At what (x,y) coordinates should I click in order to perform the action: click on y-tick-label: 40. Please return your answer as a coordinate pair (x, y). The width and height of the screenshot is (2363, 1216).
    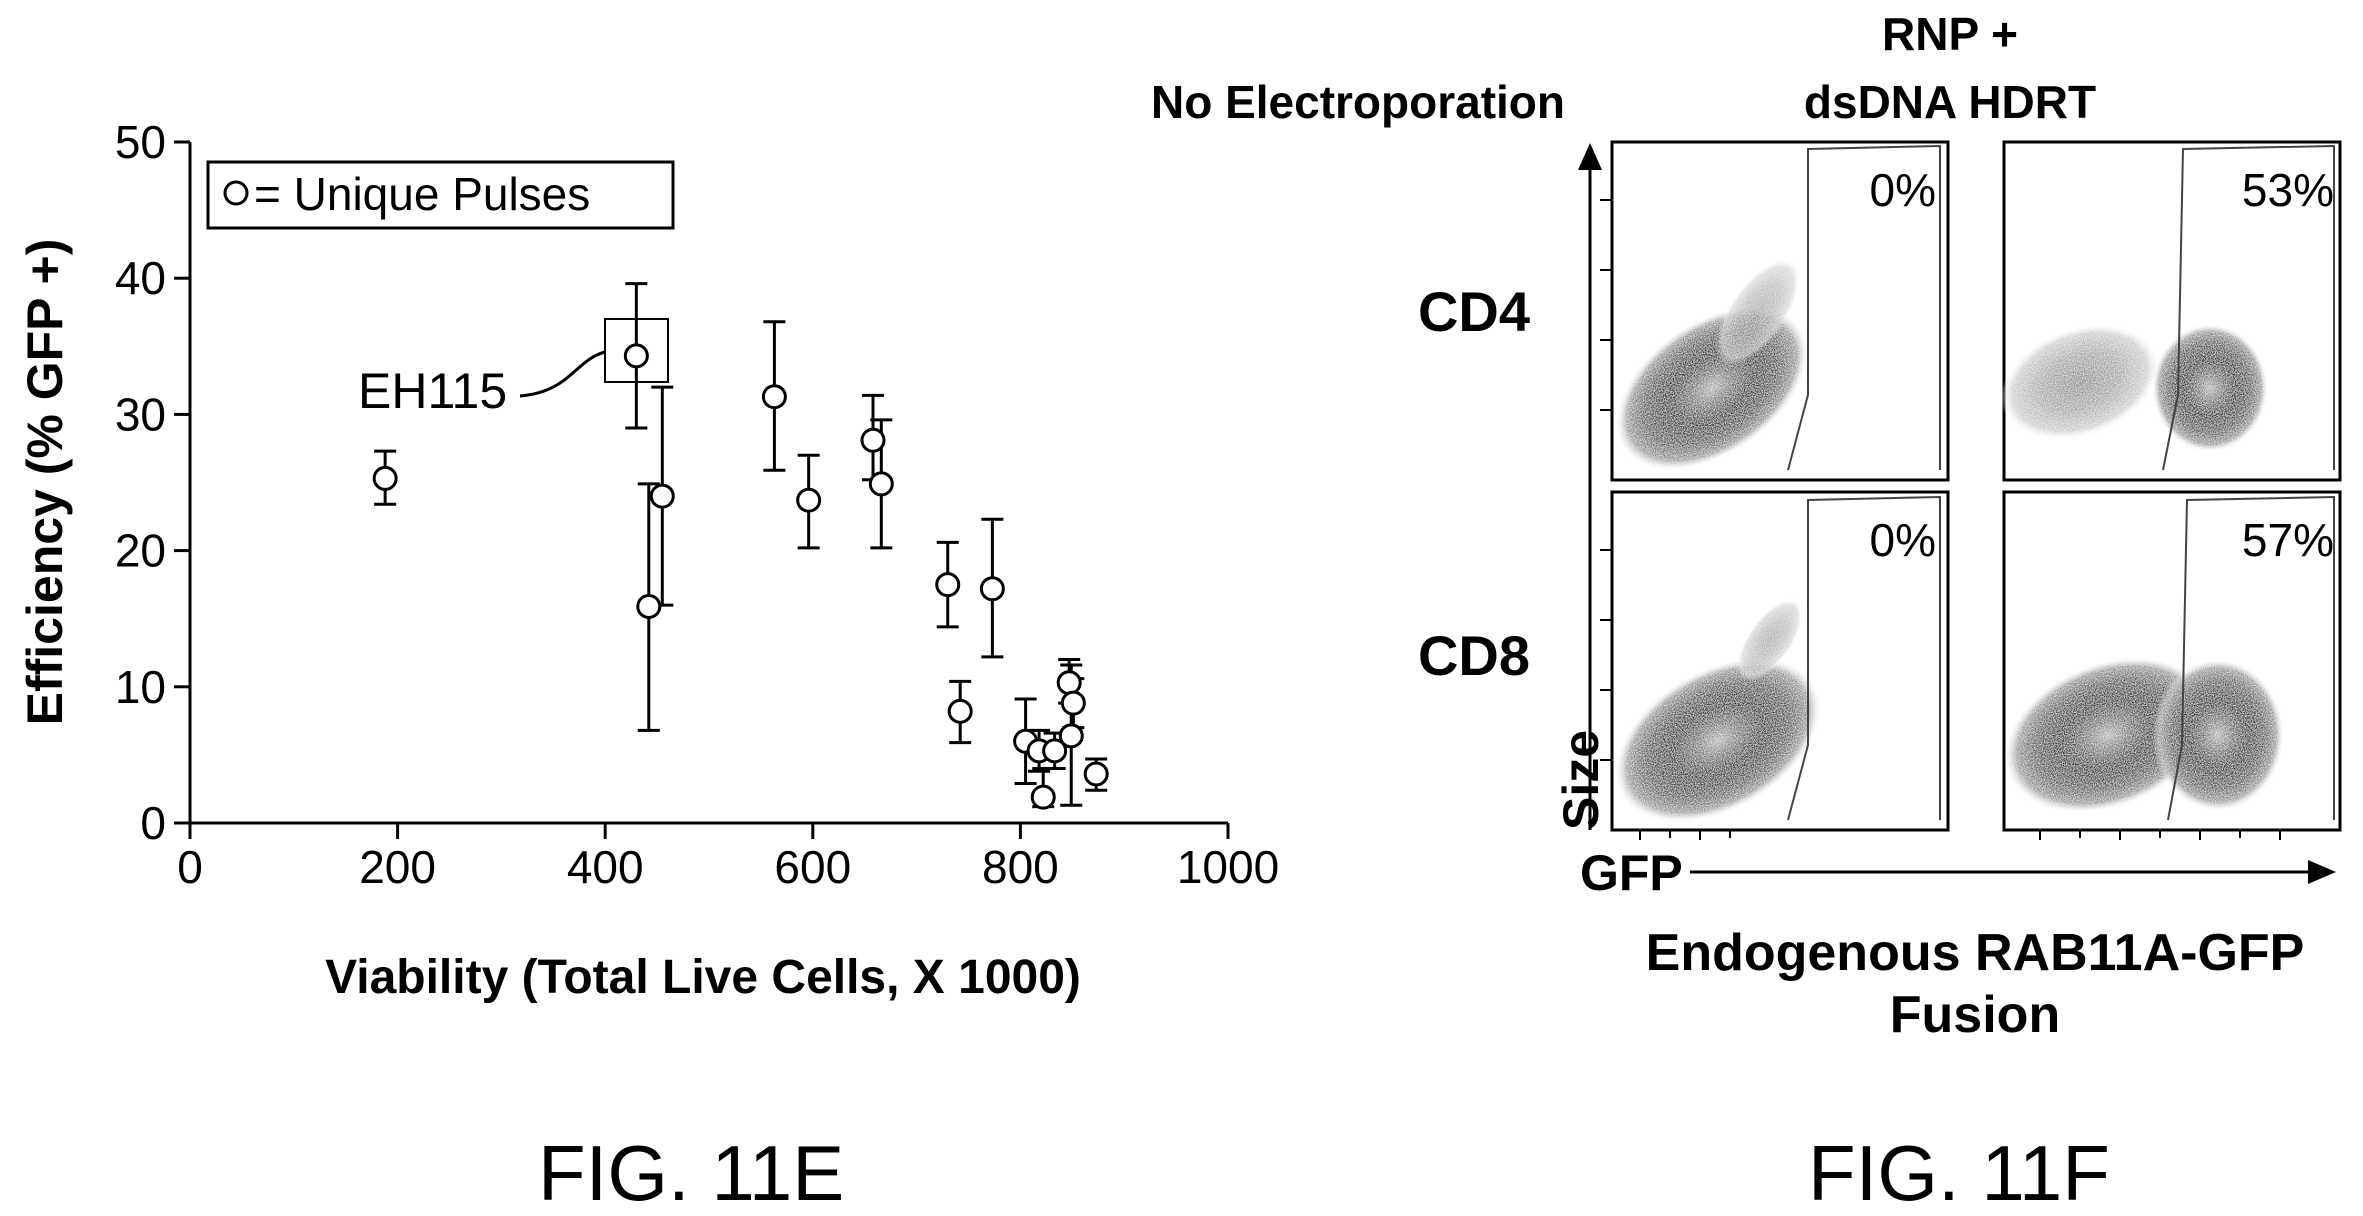
    Looking at the image, I should click on (140, 278).